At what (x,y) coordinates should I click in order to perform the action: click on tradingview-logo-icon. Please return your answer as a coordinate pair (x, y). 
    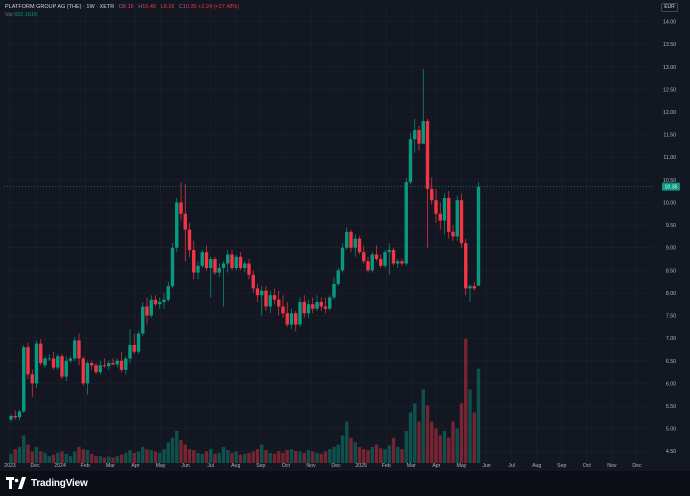
    Looking at the image, I should click on (16, 483).